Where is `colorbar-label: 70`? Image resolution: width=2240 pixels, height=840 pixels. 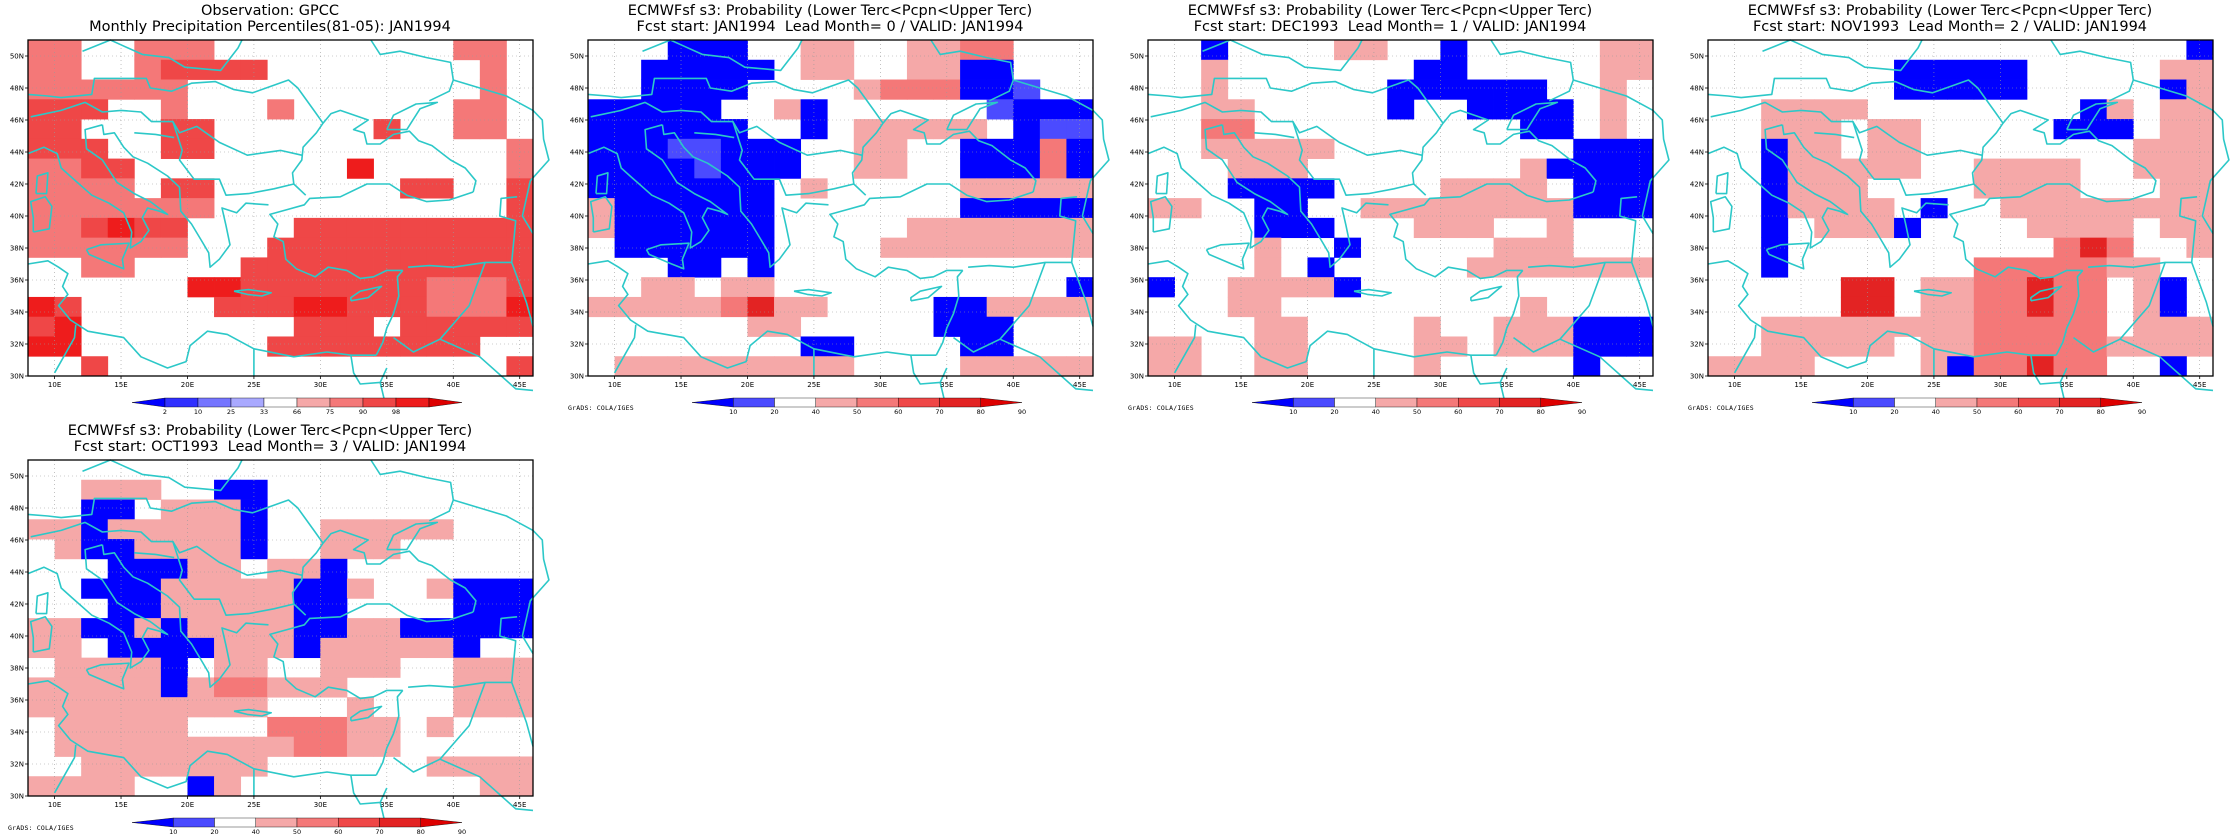
colorbar-label: 70 is located at coordinates (2059, 412).